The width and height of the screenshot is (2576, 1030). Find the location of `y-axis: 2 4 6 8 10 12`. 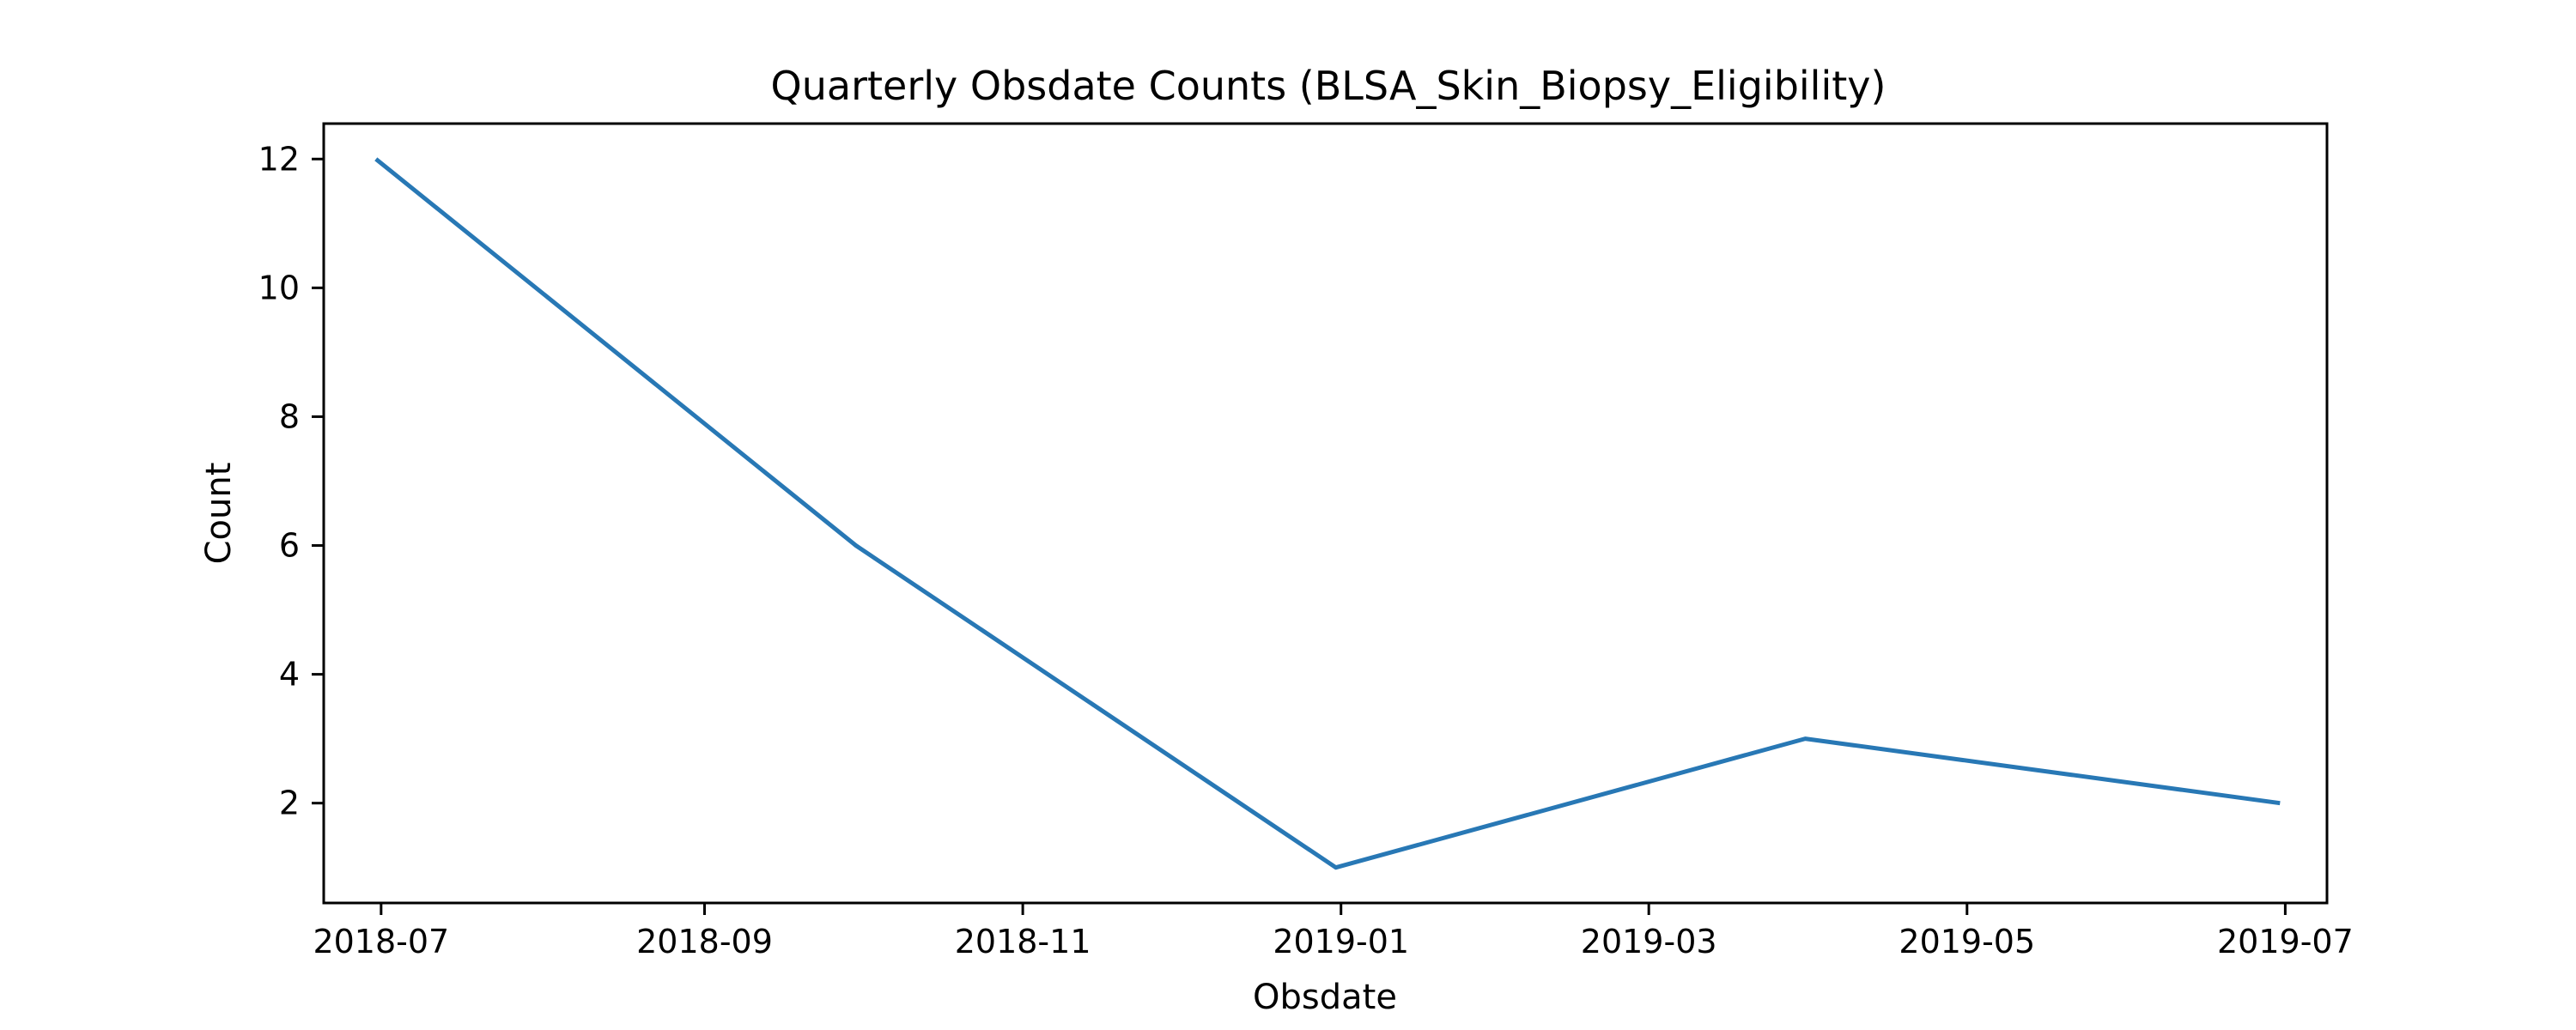

y-axis: 2 4 6 8 10 12 is located at coordinates (291, 481).